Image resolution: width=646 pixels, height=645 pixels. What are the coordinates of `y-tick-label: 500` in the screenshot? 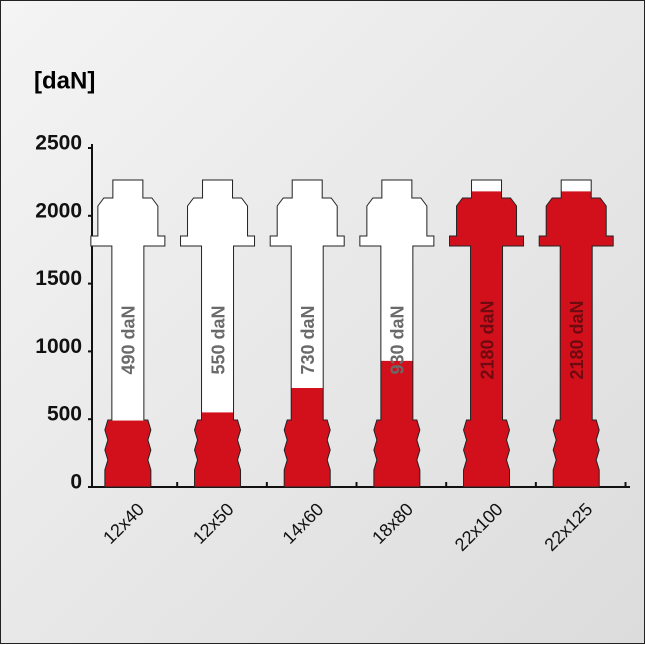 It's located at (64, 414).